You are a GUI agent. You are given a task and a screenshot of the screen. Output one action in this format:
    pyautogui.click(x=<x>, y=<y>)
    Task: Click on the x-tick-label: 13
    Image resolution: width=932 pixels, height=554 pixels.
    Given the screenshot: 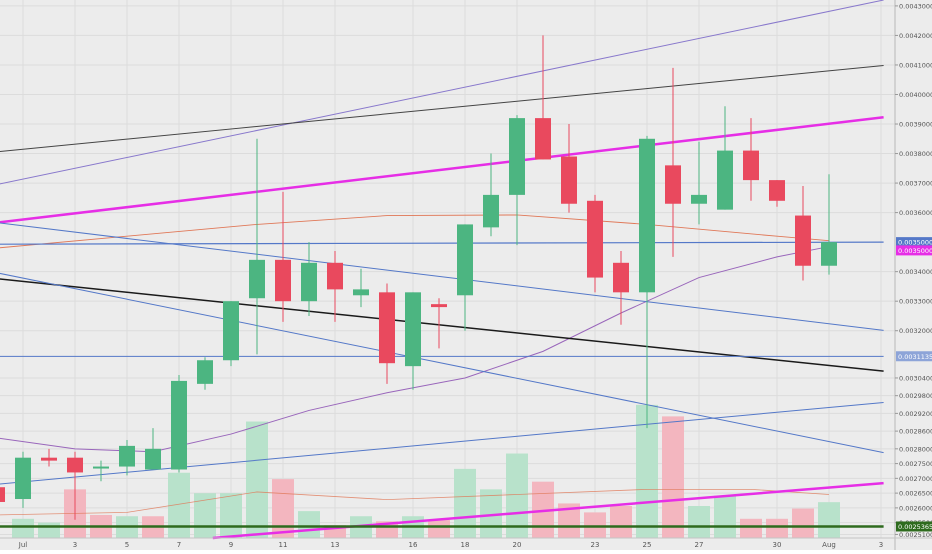 What is the action you would take?
    pyautogui.click(x=335, y=545)
    